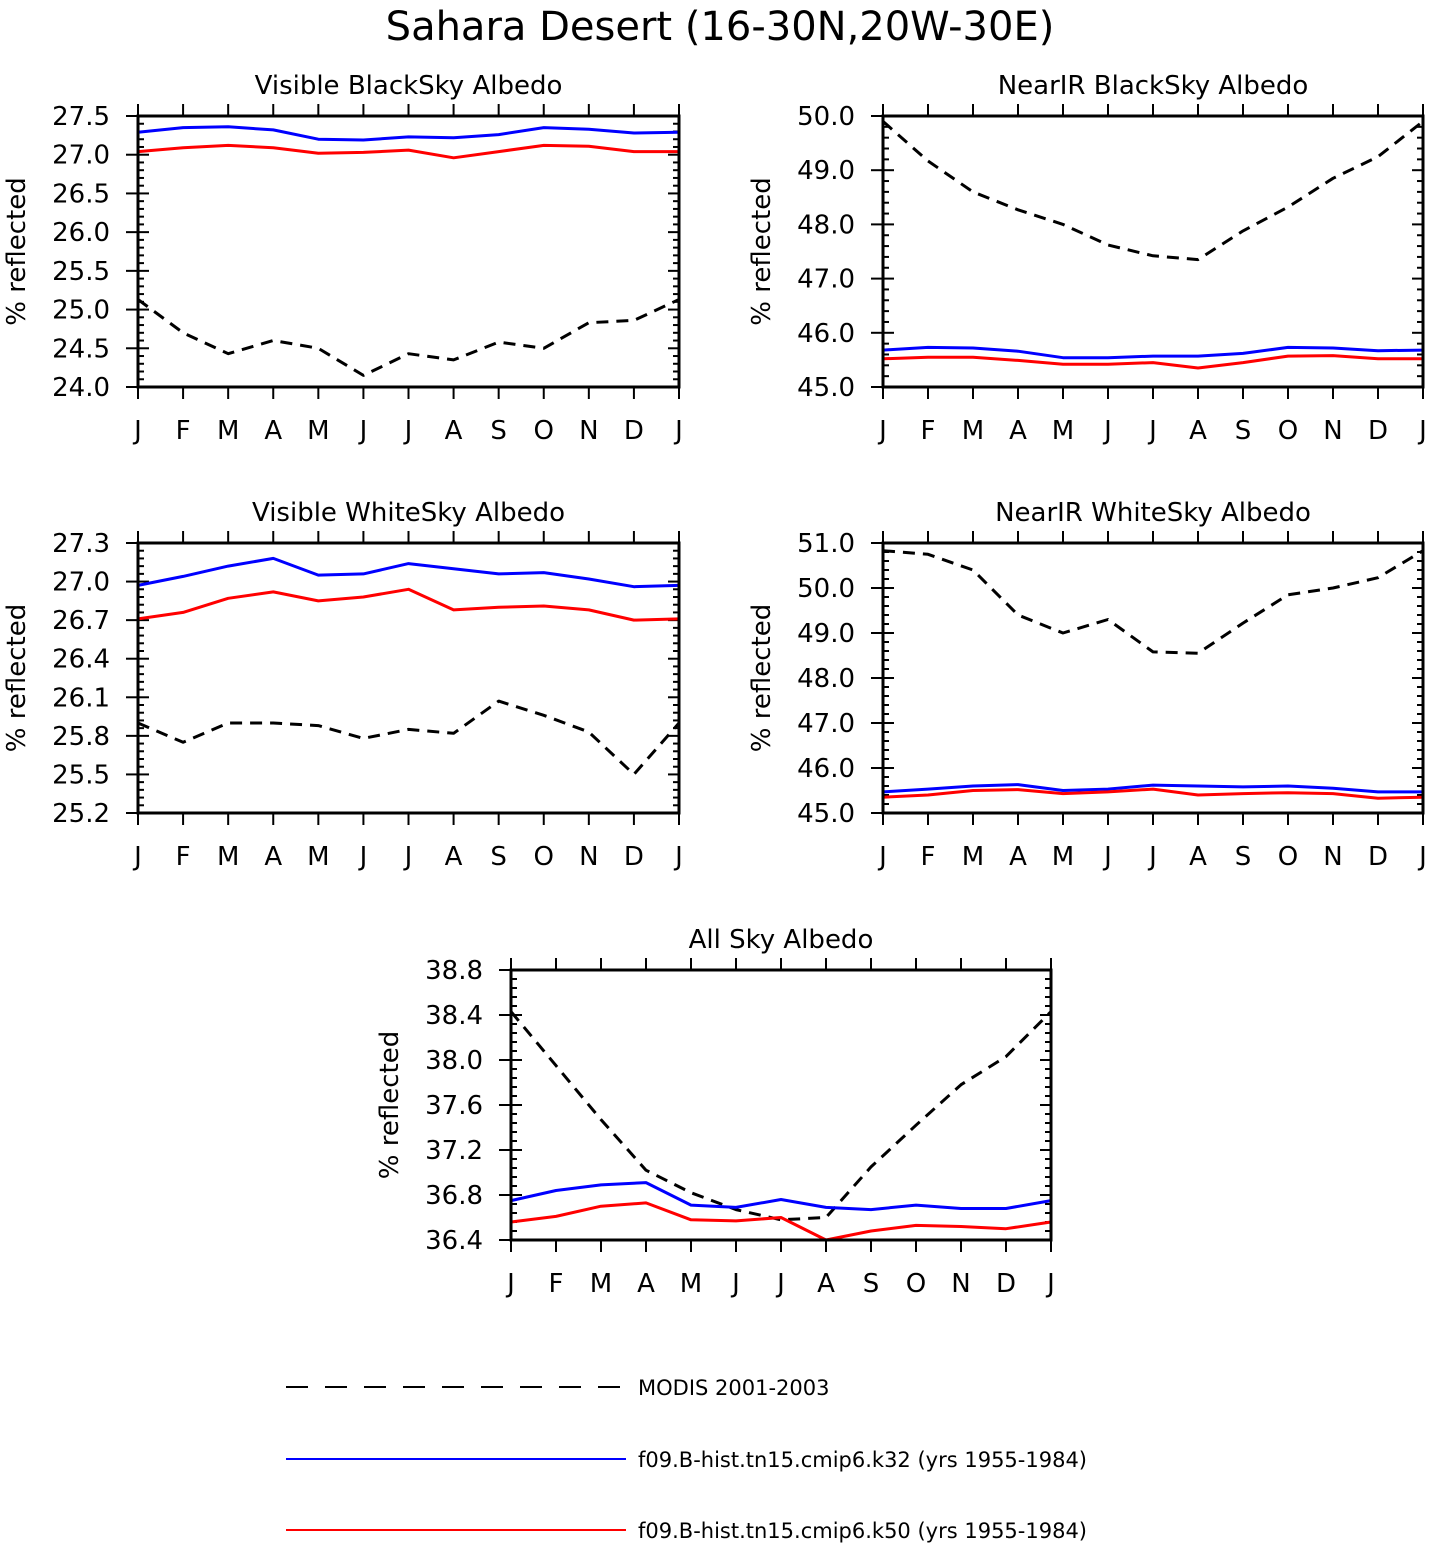 The width and height of the screenshot is (1440, 1545). Describe the element at coordinates (81, 117) in the screenshot. I see `y-tick-label: 27.5` at that location.